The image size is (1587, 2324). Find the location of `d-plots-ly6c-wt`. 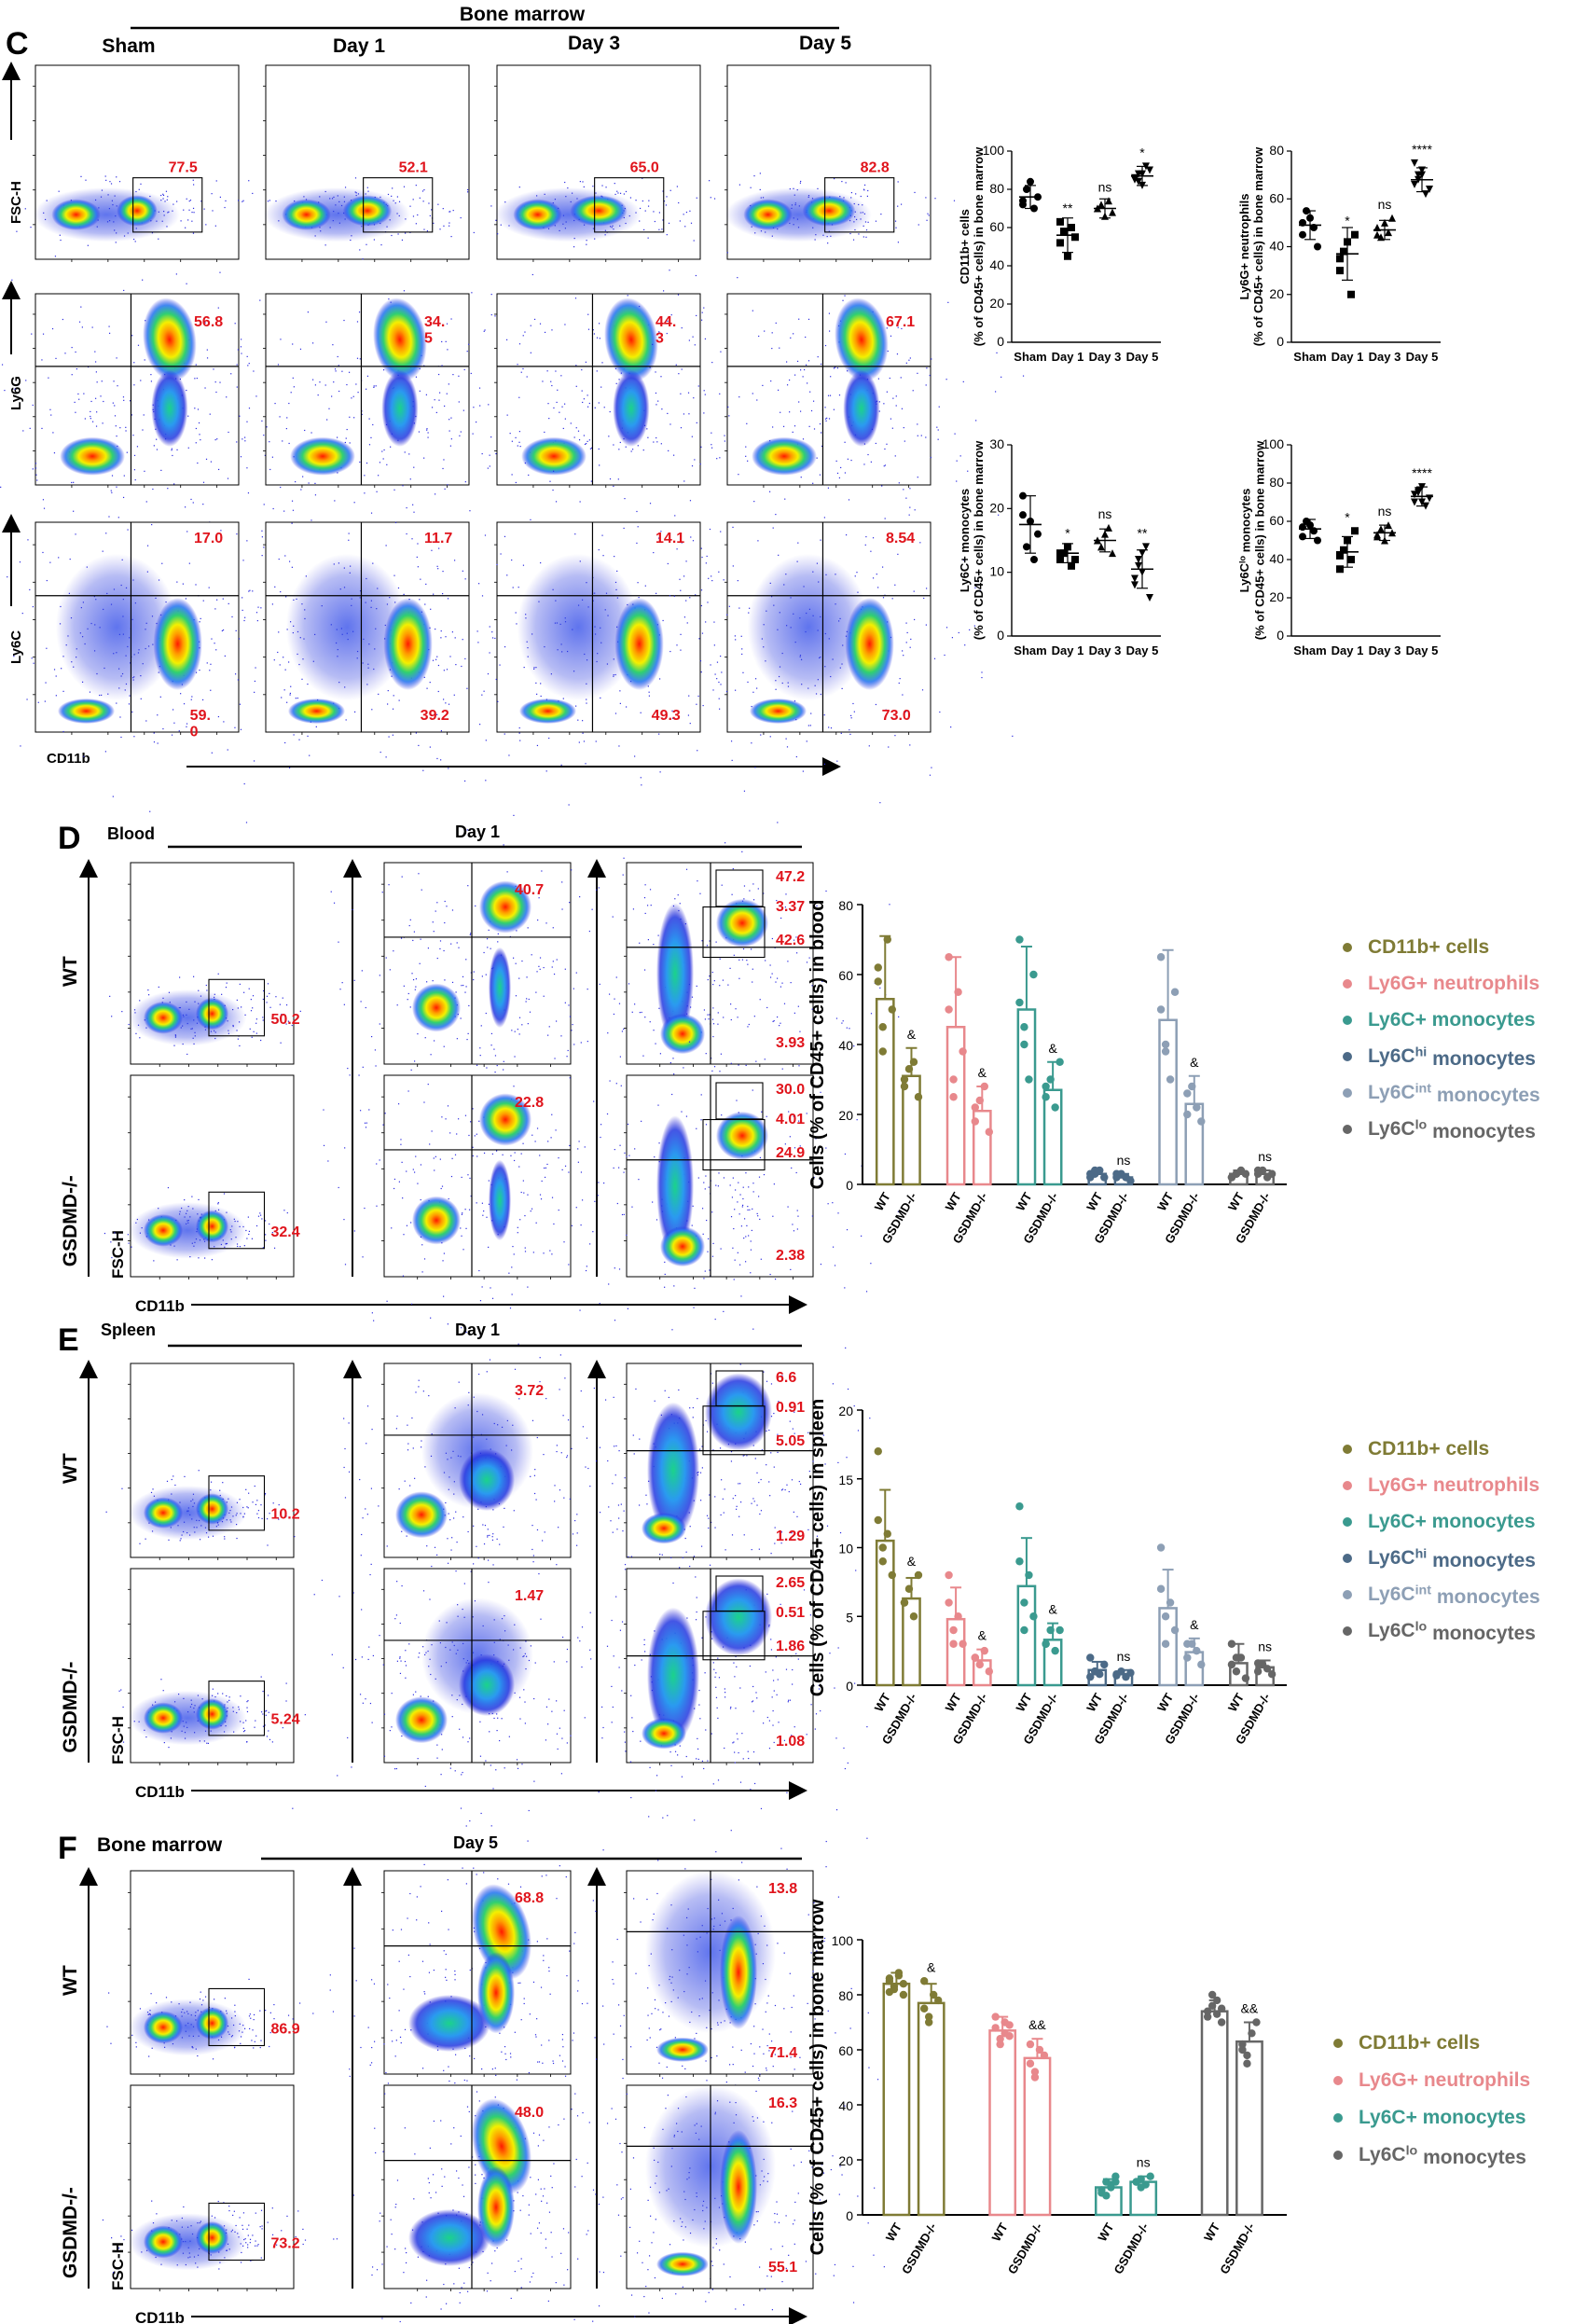

d-plots-ly6c-wt is located at coordinates (720, 984).